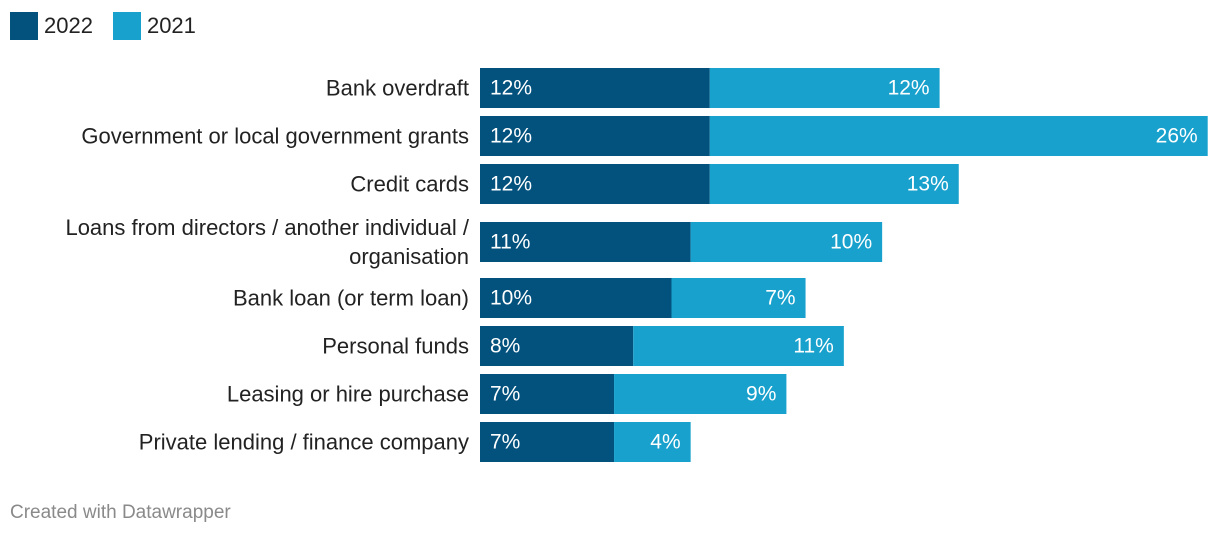 This screenshot has height=538, width=1220. I want to click on data-label-2021: 7%, so click(780, 298).